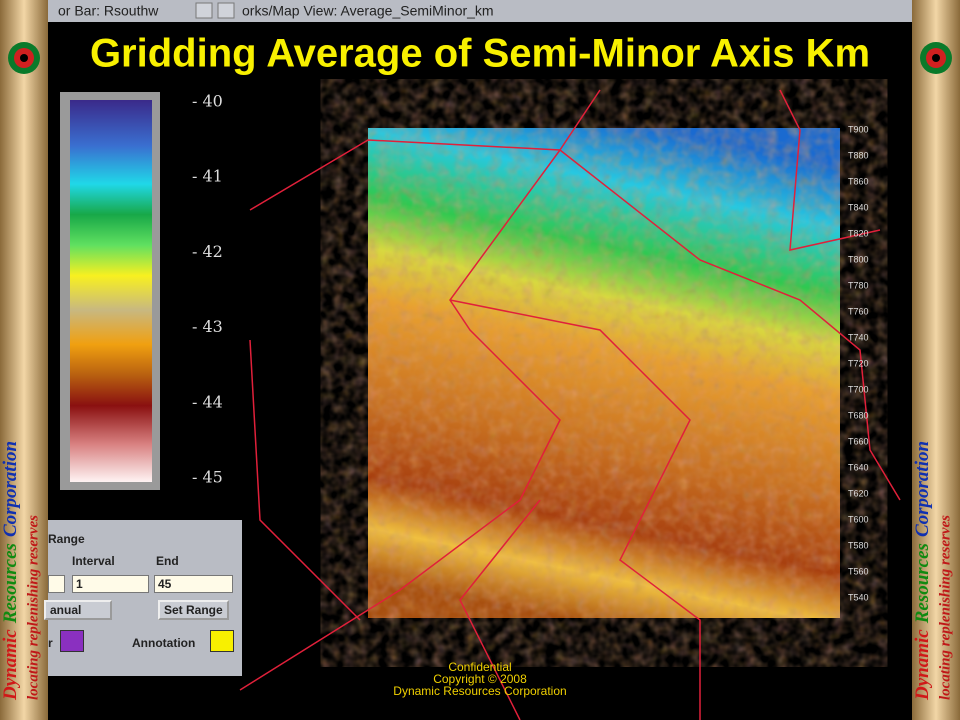 The image size is (960, 720). What do you see at coordinates (858, 493) in the screenshot?
I see `map-grid-label: T620` at bounding box center [858, 493].